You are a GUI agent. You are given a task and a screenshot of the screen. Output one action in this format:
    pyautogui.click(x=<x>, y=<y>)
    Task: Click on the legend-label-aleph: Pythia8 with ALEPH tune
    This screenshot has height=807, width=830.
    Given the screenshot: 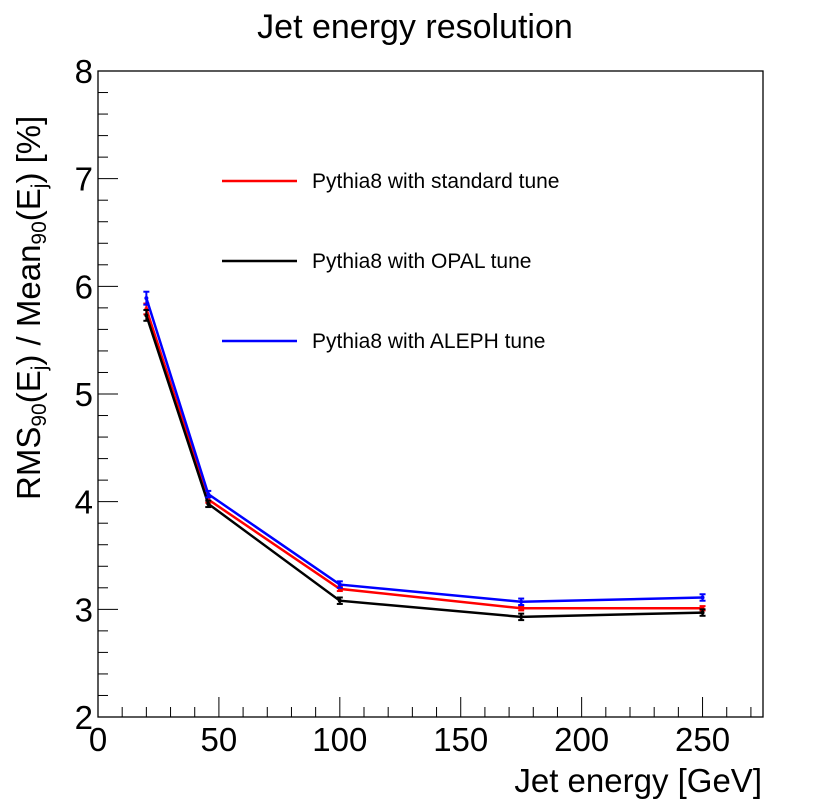 What is the action you would take?
    pyautogui.click(x=428, y=341)
    